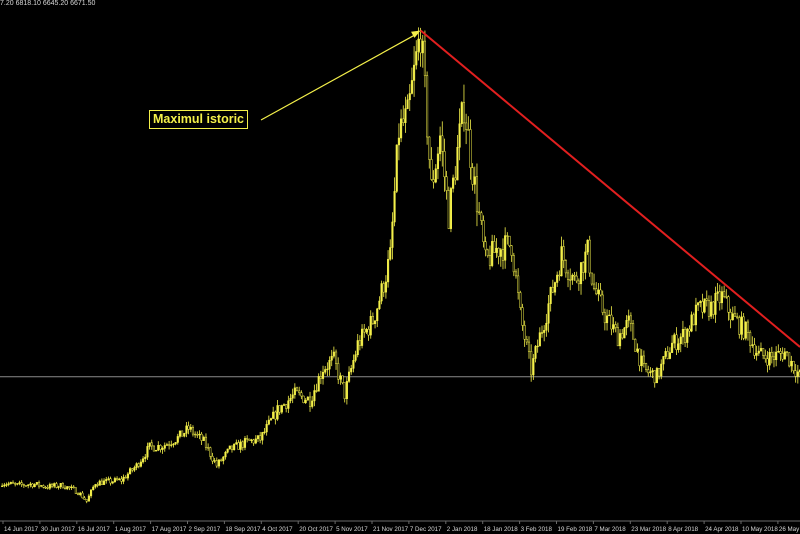 The height and width of the screenshot is (534, 800). Describe the element at coordinates (243, 529) in the screenshot. I see `x-tick-label: 18 Sep 2017` at that location.